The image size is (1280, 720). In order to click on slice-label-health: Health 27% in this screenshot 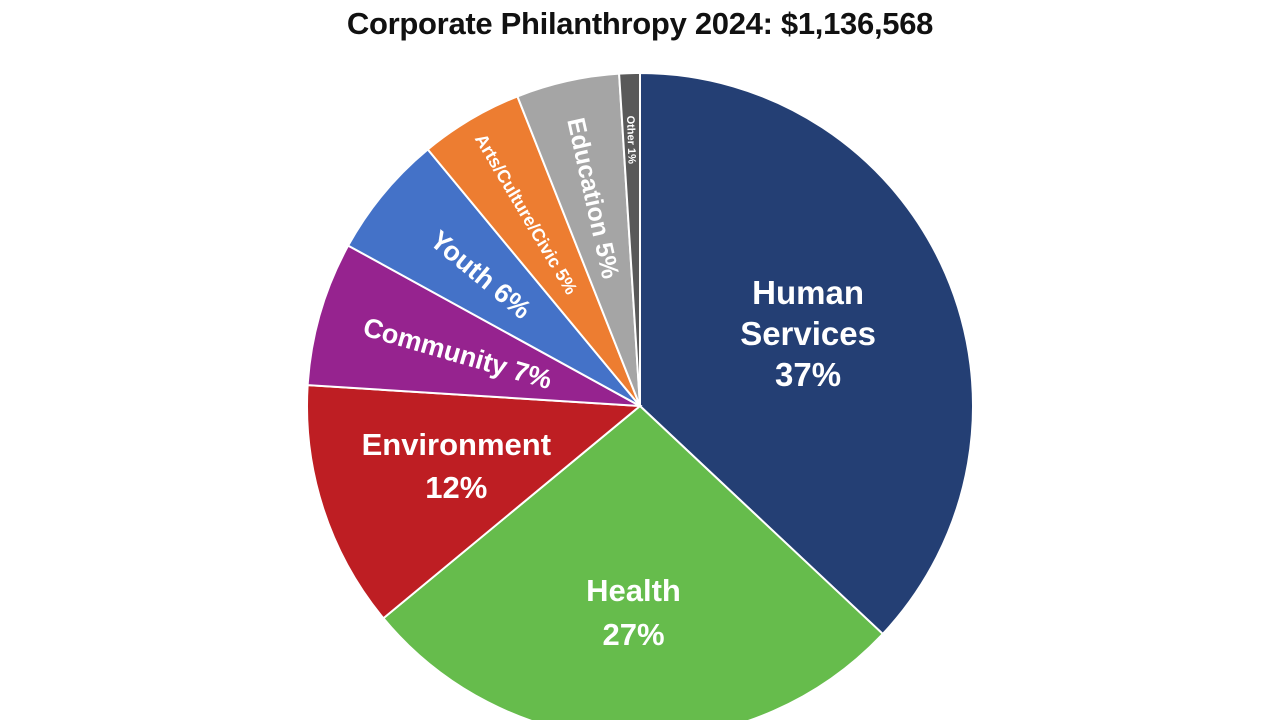, I will do `click(633, 612)`.